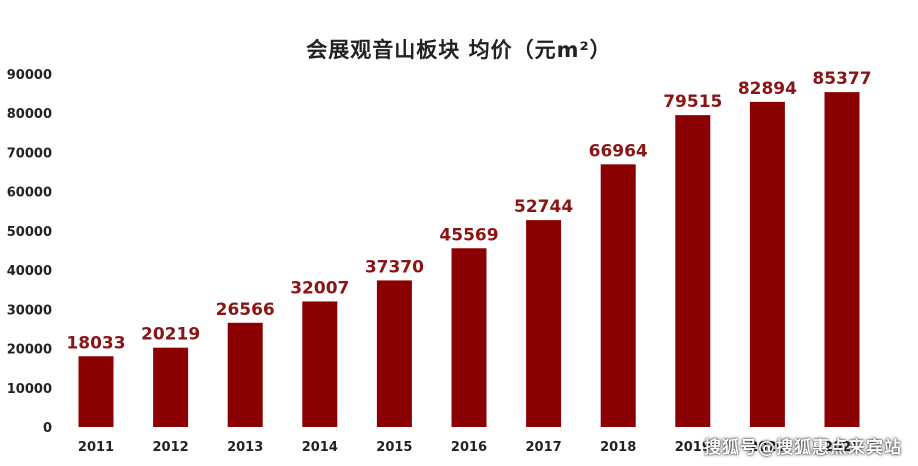 The width and height of the screenshot is (918, 466). What do you see at coordinates (394, 267) in the screenshot?
I see `data-label-2015: 37370` at bounding box center [394, 267].